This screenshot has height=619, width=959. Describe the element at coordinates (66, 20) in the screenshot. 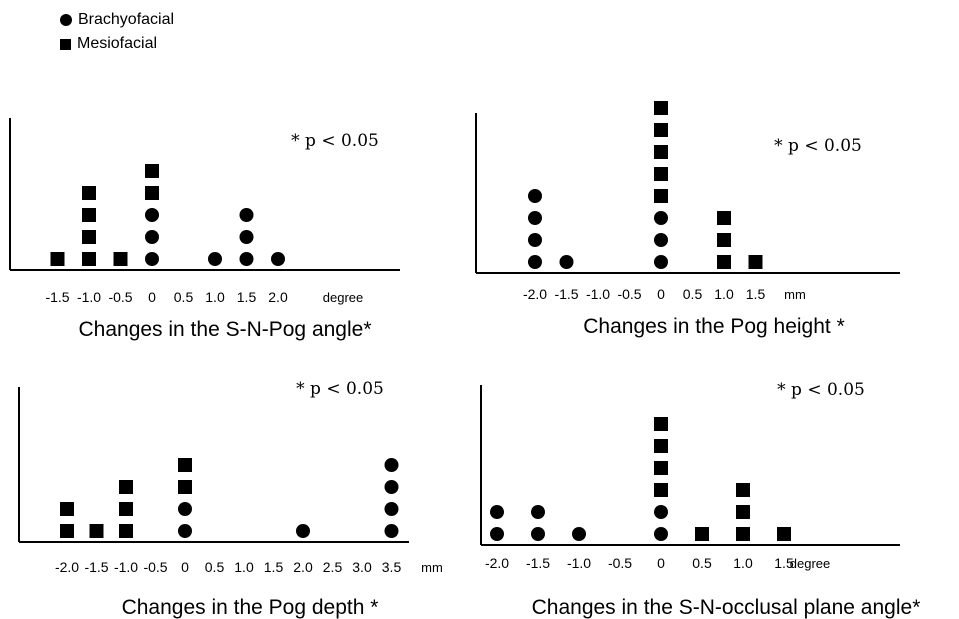

I see `circle-marker-icon` at that location.